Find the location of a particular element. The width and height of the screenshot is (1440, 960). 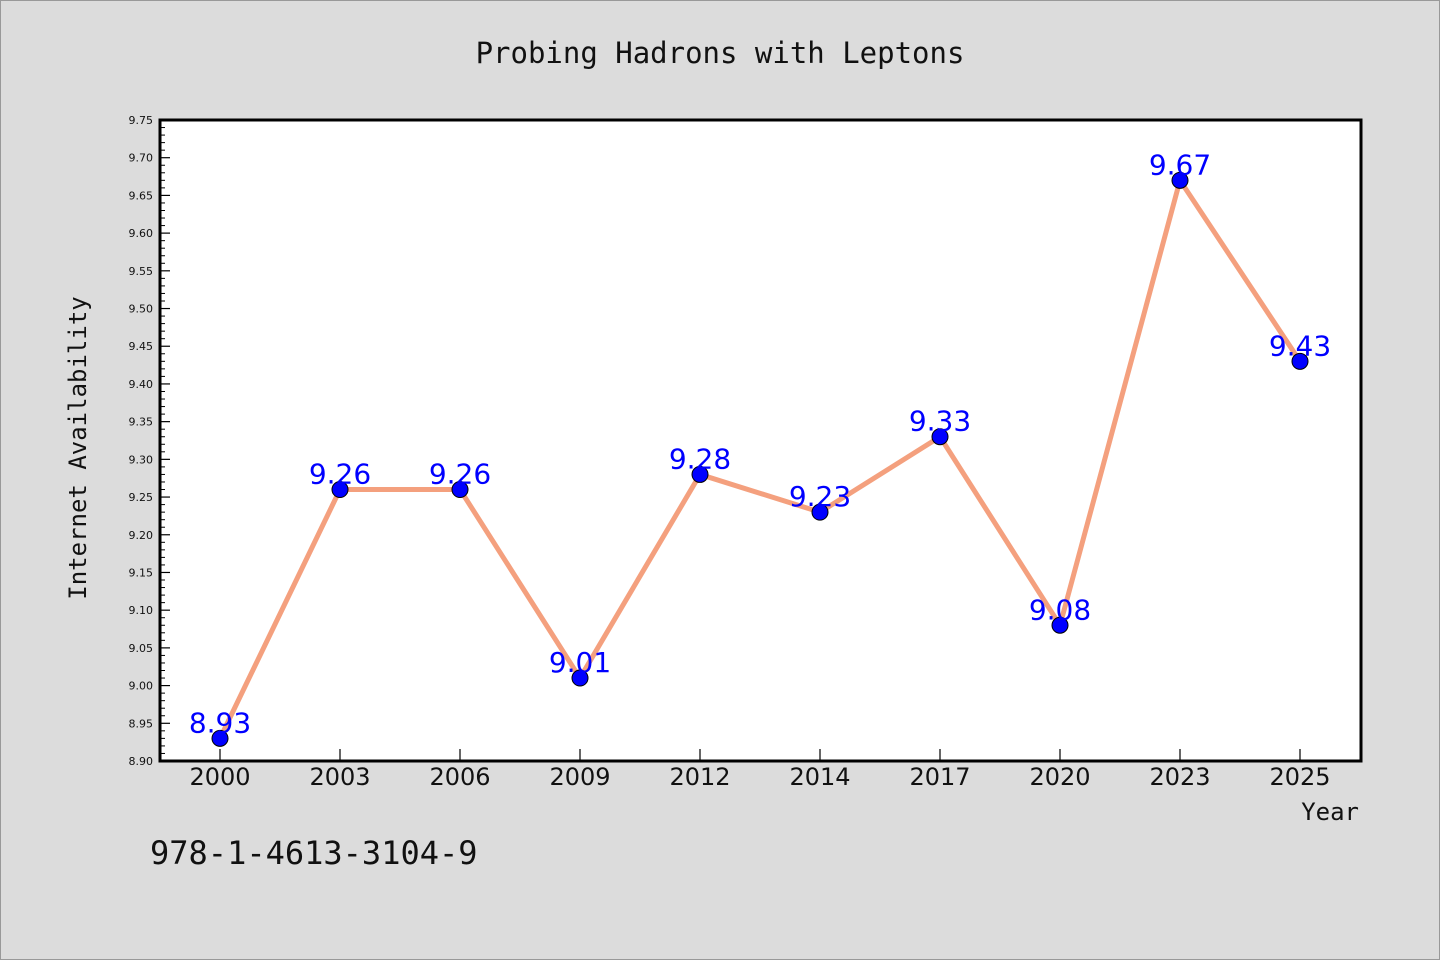

data-label: 8.93 is located at coordinates (220, 722).